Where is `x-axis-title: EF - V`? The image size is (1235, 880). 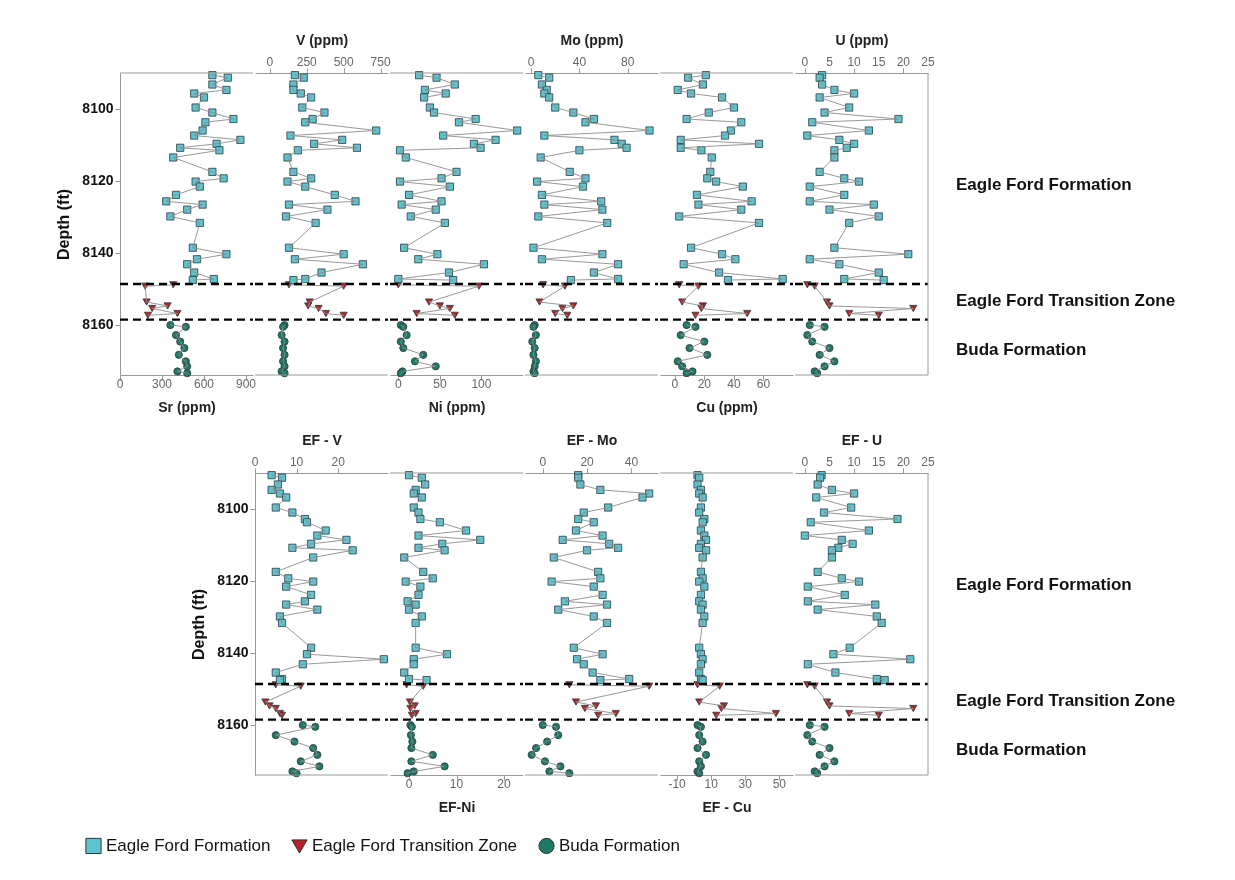 x-axis-title: EF - V is located at coordinates (322, 440).